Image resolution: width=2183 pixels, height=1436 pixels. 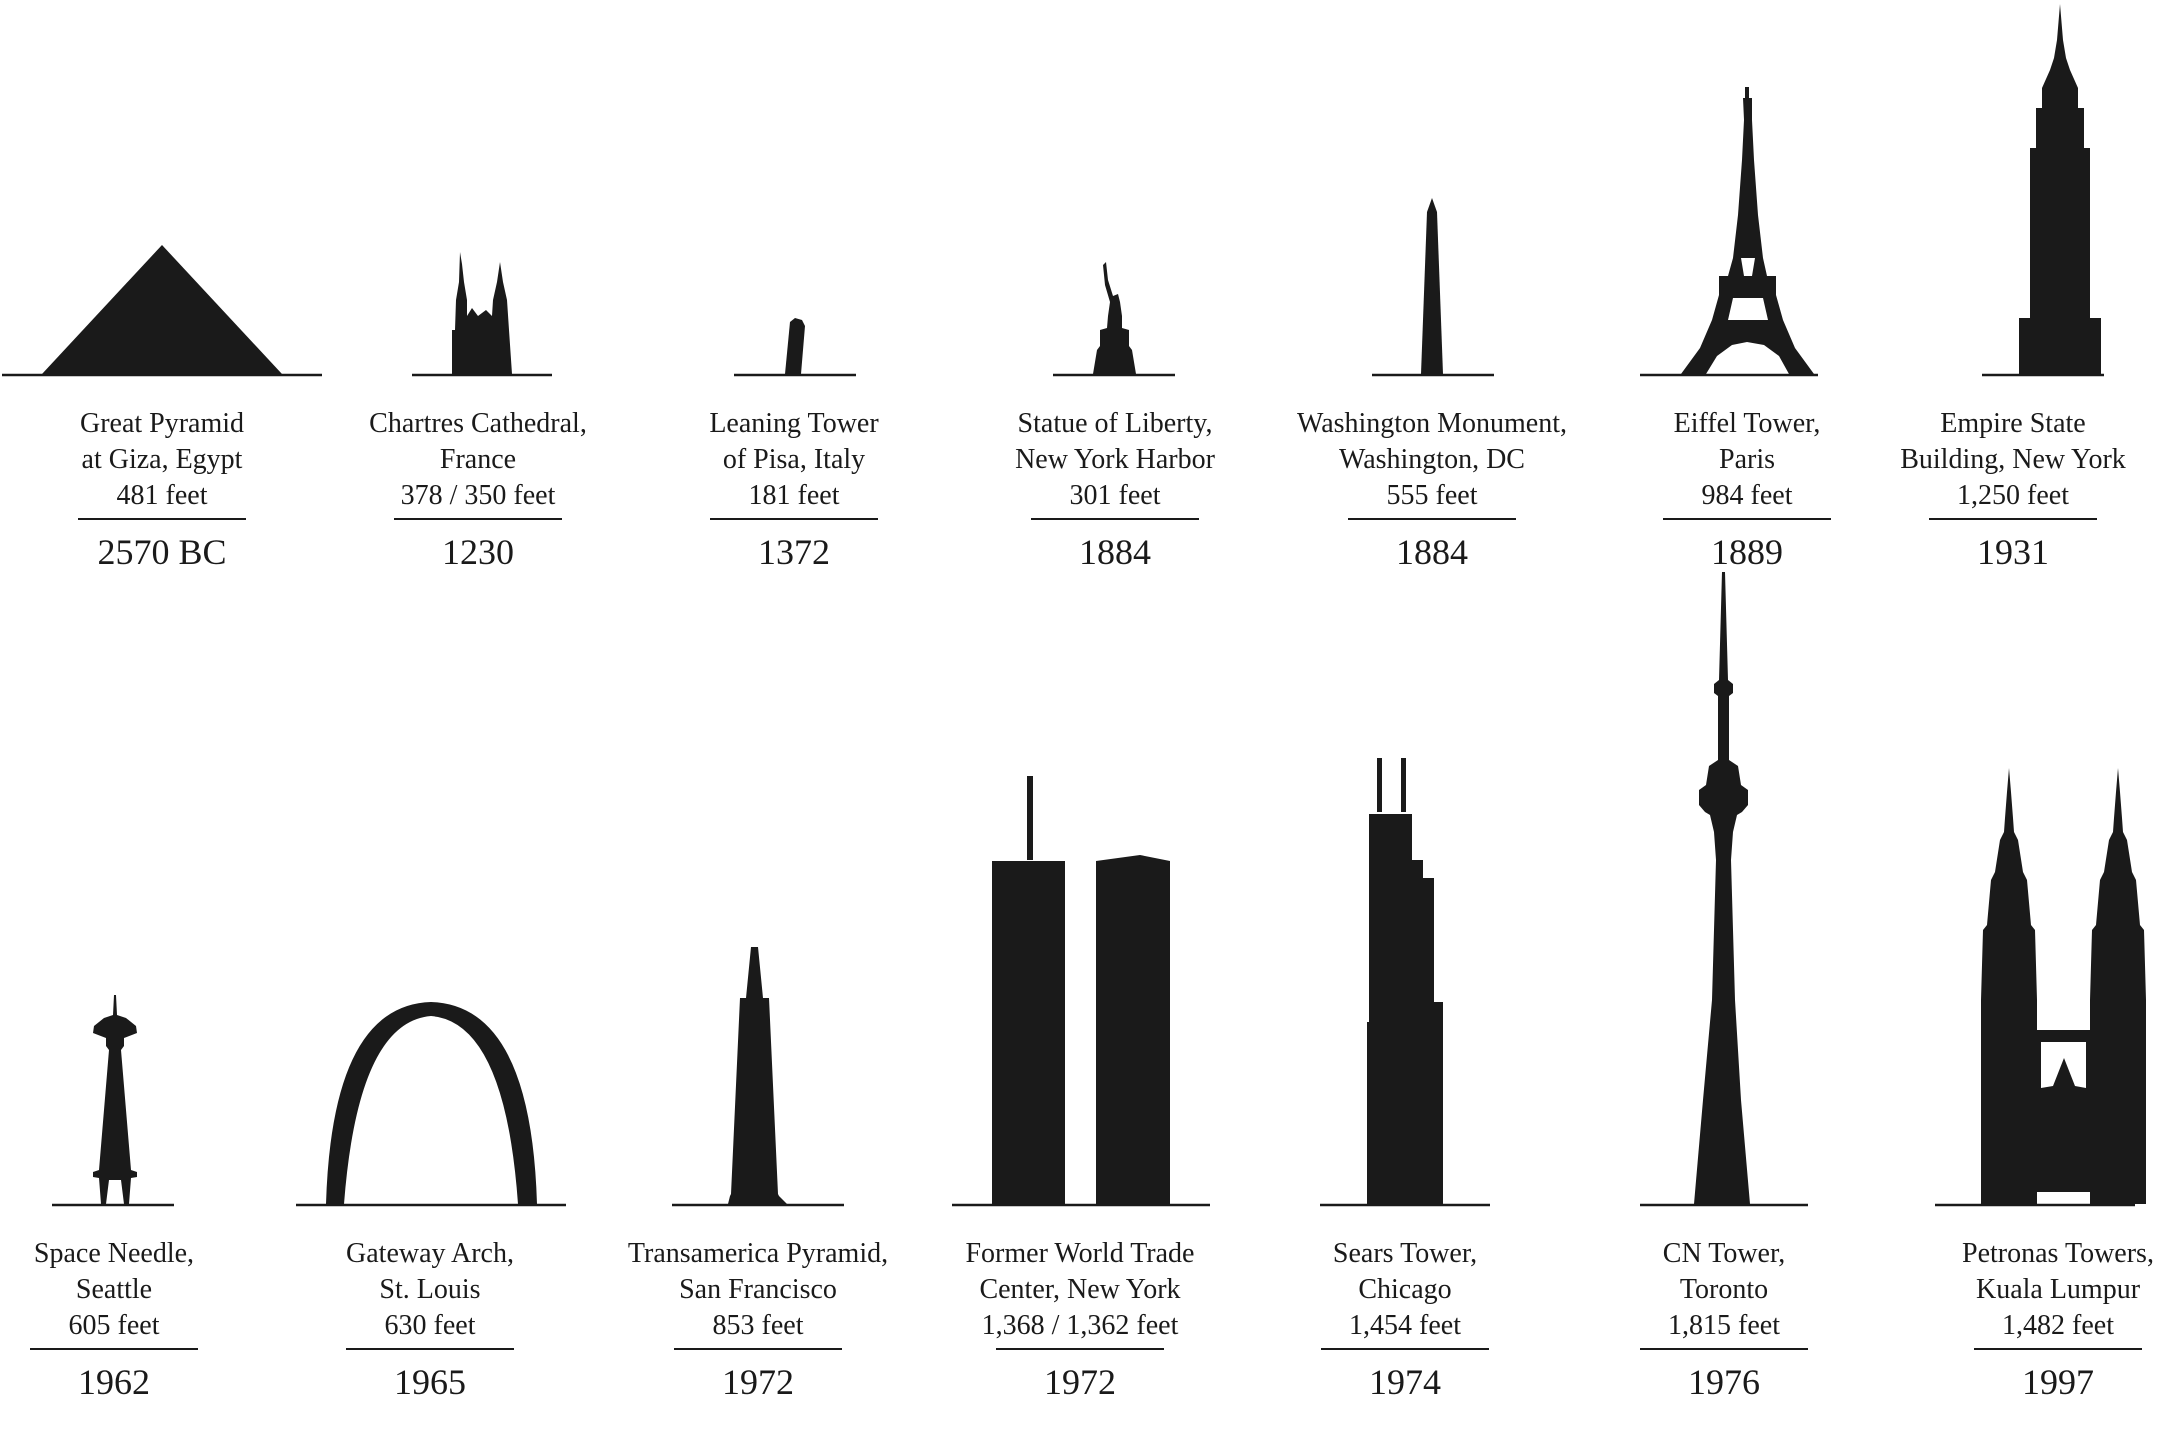 What do you see at coordinates (1080, 1253) in the screenshot?
I see `landmark-name: Former World Trade` at bounding box center [1080, 1253].